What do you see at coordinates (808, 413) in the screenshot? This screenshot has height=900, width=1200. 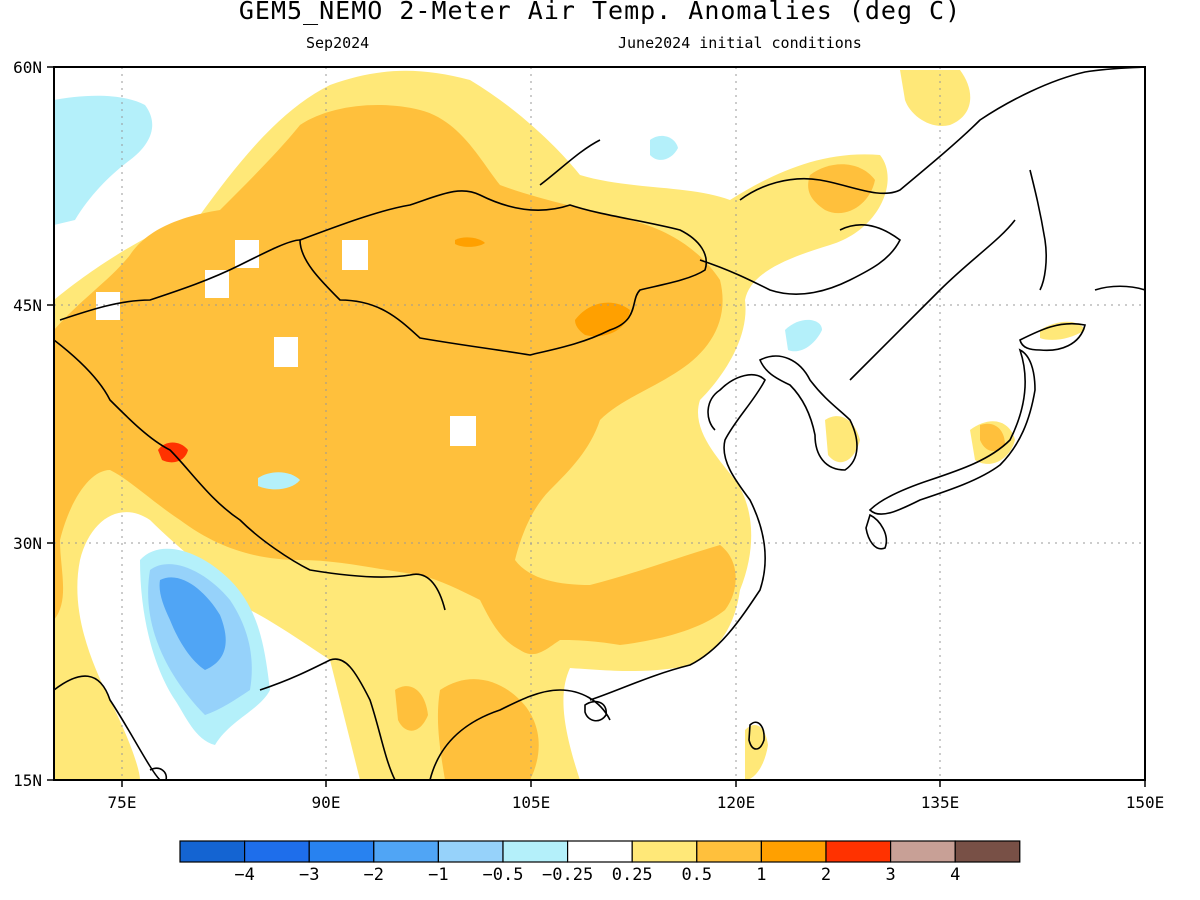 I see `korea-peninsula` at bounding box center [808, 413].